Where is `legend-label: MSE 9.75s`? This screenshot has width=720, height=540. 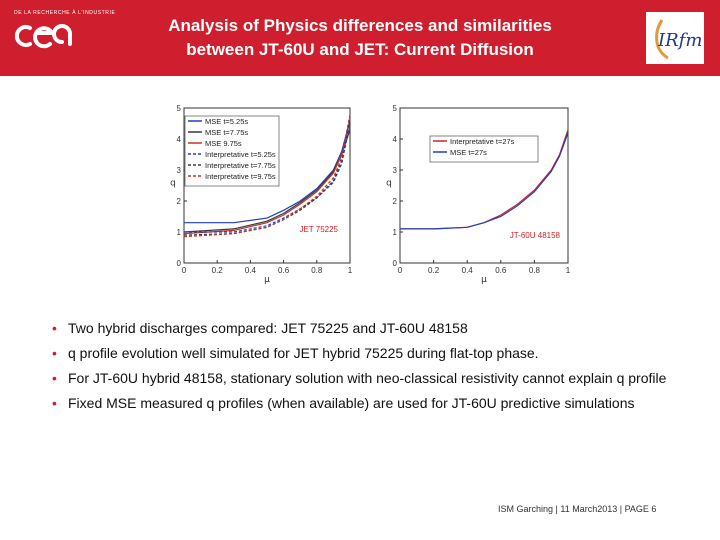
legend-label: MSE 9.75s is located at coordinates (223, 143).